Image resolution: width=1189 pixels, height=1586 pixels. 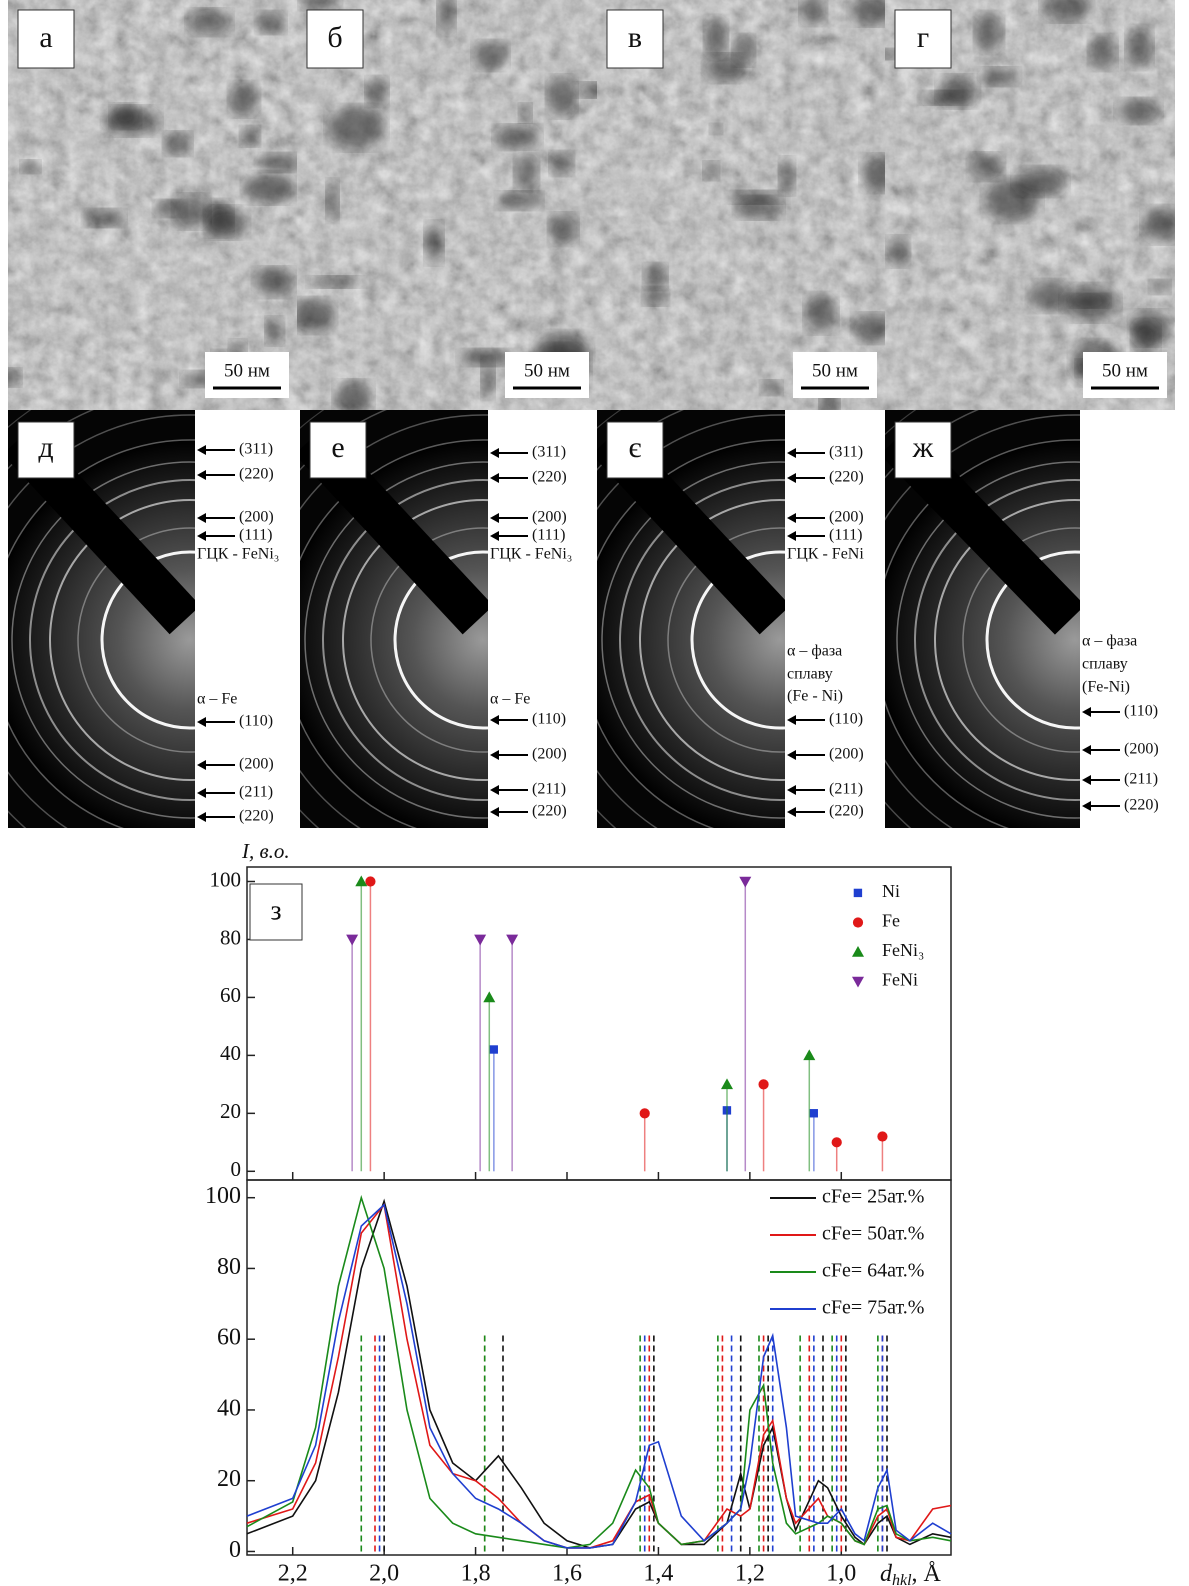 I want to click on panel-label: г, so click(x=923, y=37).